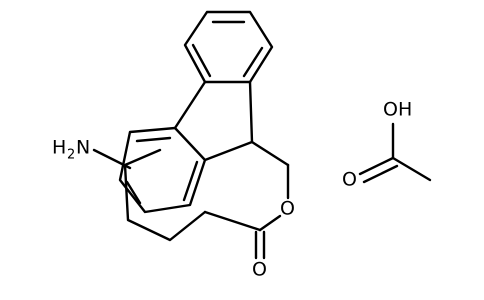 The width and height of the screenshot is (484, 300). What do you see at coordinates (397, 110) in the screenshot?
I see `acid-hydroxyl: OH` at bounding box center [397, 110].